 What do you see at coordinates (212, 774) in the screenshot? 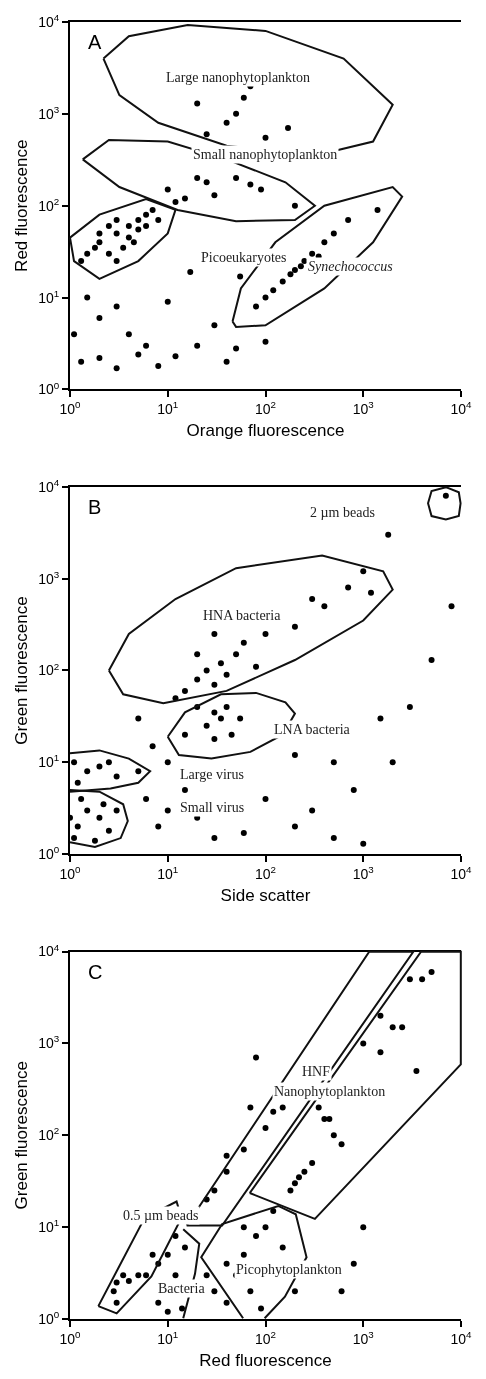
I see `annotation: Large virus` at bounding box center [212, 774].